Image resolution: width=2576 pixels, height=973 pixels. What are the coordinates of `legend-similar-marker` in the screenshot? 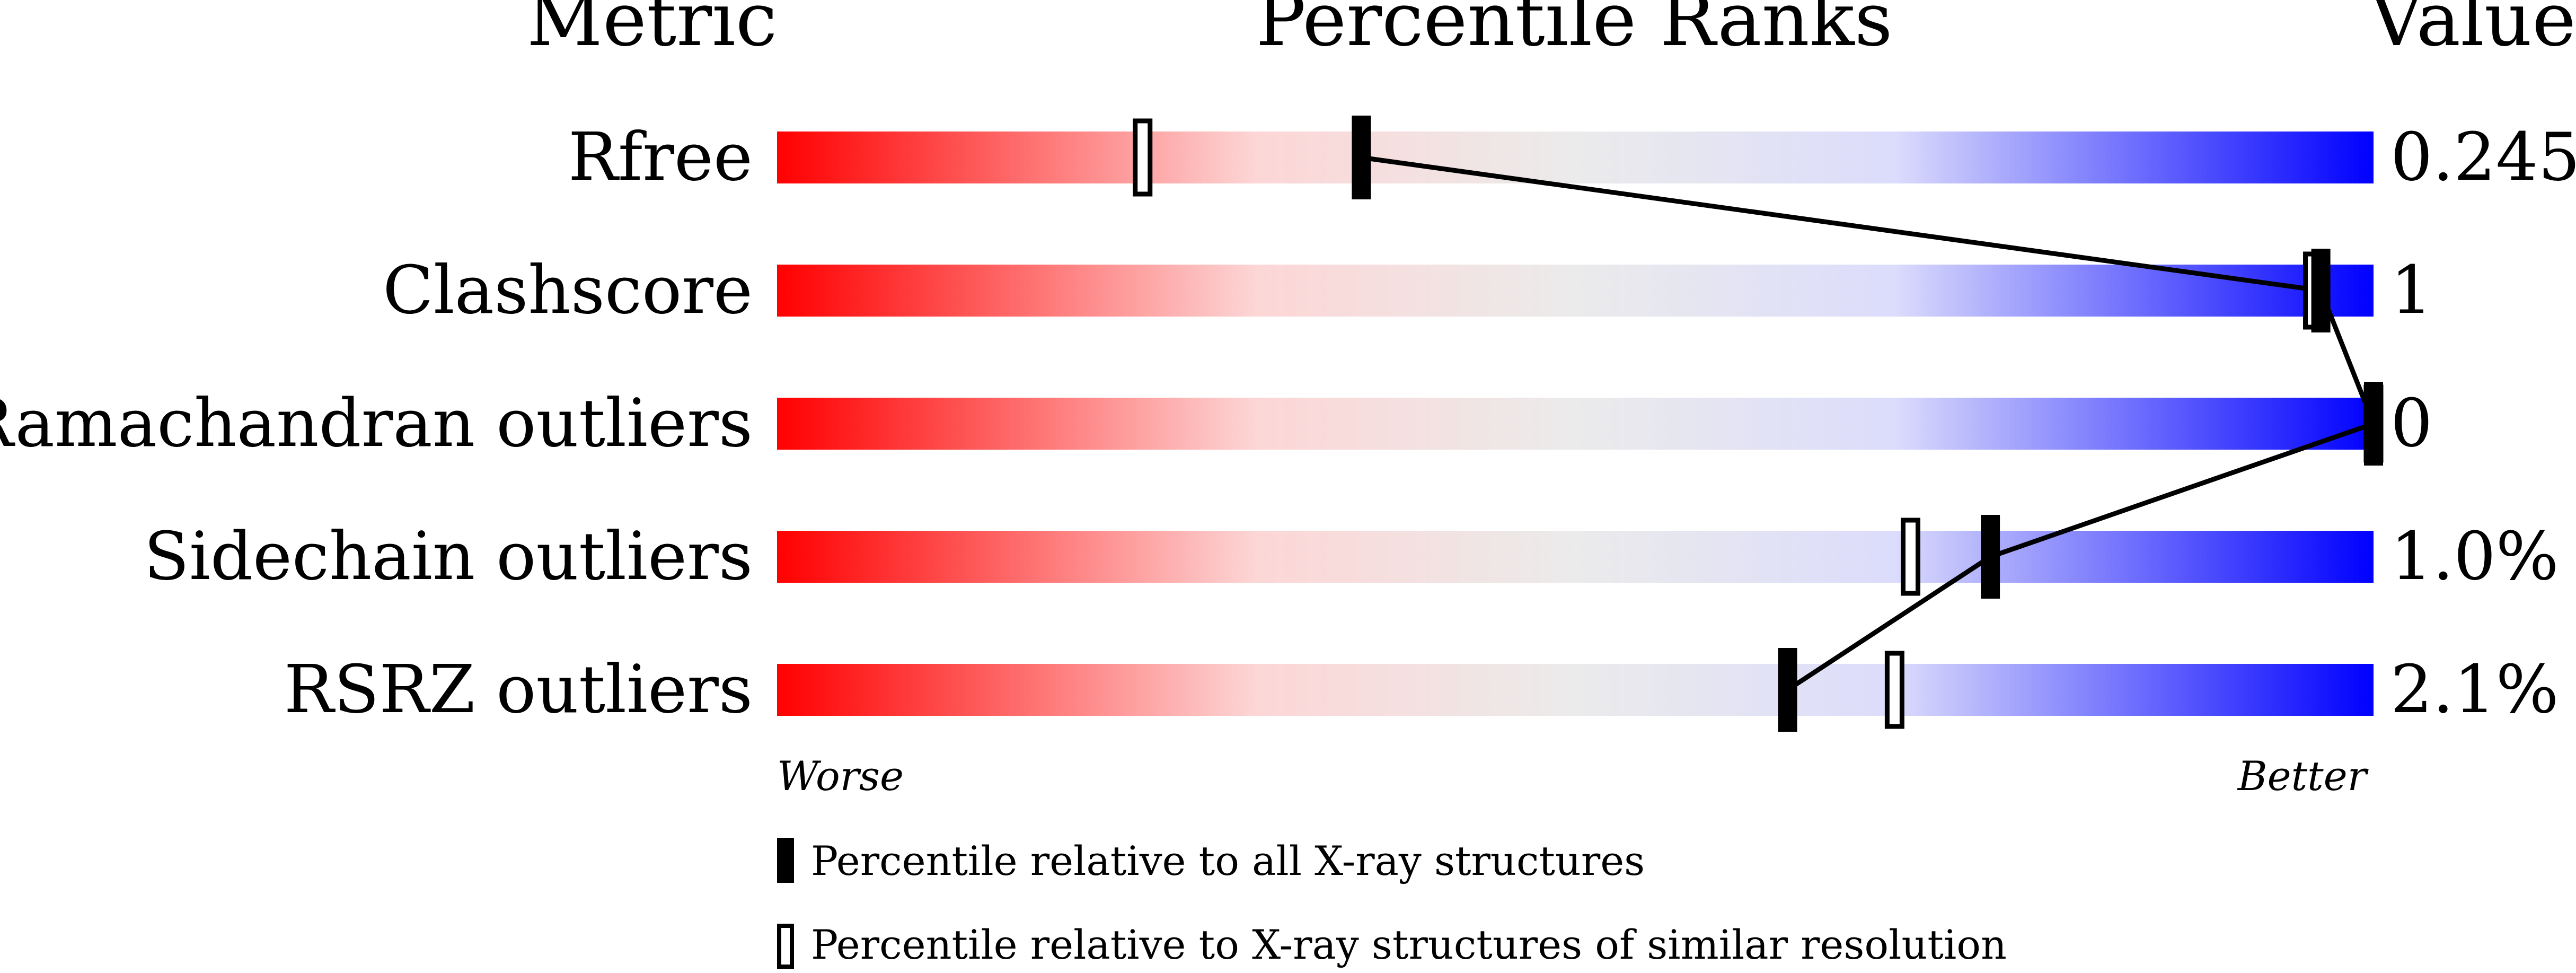 It's located at (785, 946).